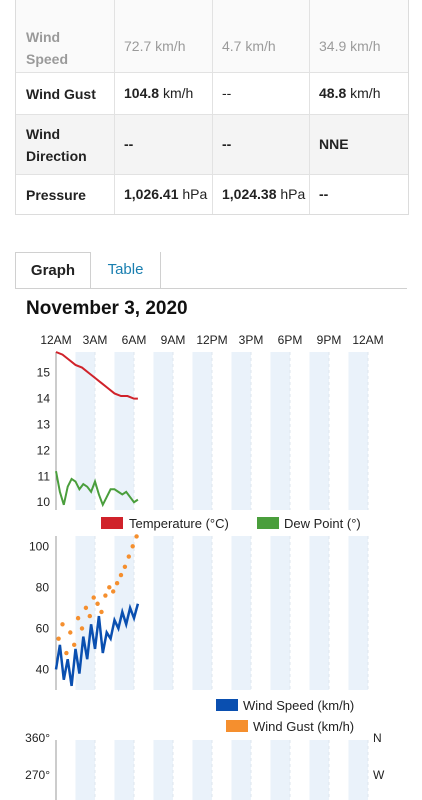 The image size is (422, 800). Describe the element at coordinates (61, 94) in the screenshot. I see `row-label: Wind Gust` at that location.